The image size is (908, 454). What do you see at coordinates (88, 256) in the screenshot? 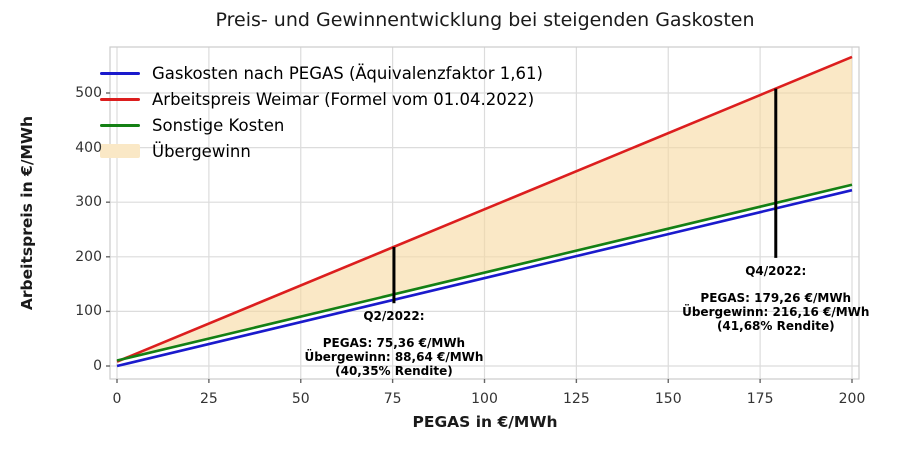
I see `y-tick-label: 200` at bounding box center [88, 256].